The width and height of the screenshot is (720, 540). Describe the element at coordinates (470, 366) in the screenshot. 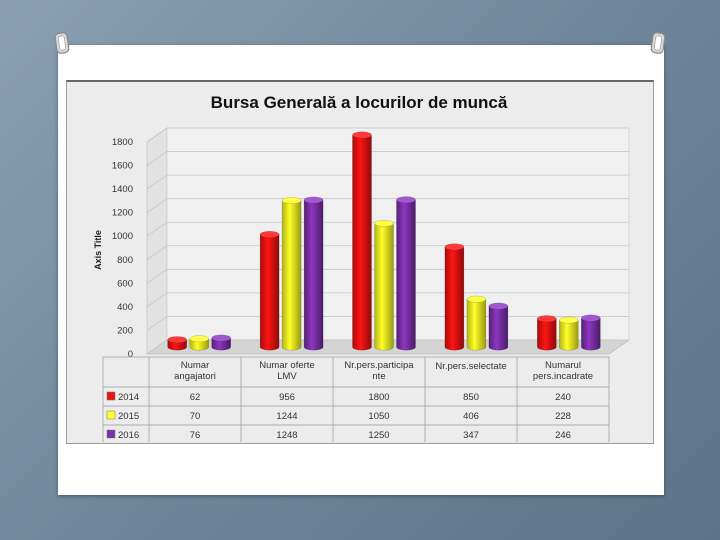

I see `x-category-label: Nr.pers.selectate` at that location.